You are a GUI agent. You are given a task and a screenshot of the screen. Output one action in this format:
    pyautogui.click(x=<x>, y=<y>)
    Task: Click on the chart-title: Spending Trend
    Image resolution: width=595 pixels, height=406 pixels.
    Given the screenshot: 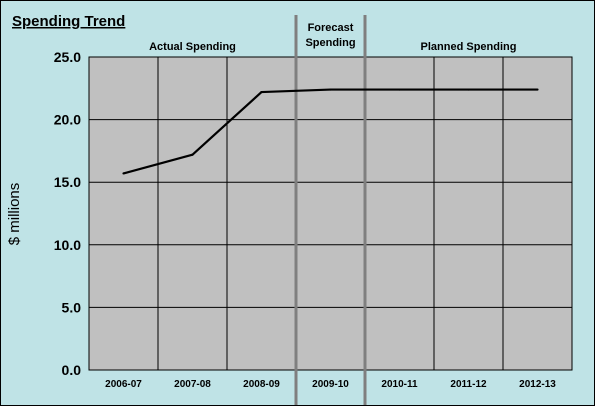 What is the action you would take?
    pyautogui.click(x=68, y=21)
    